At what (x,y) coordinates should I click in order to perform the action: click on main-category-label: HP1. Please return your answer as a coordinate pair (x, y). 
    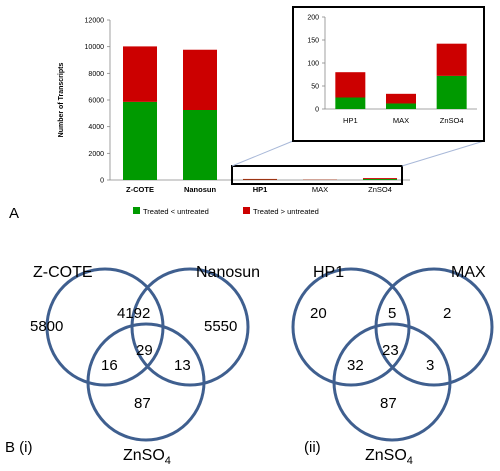
    Looking at the image, I should click on (260, 189).